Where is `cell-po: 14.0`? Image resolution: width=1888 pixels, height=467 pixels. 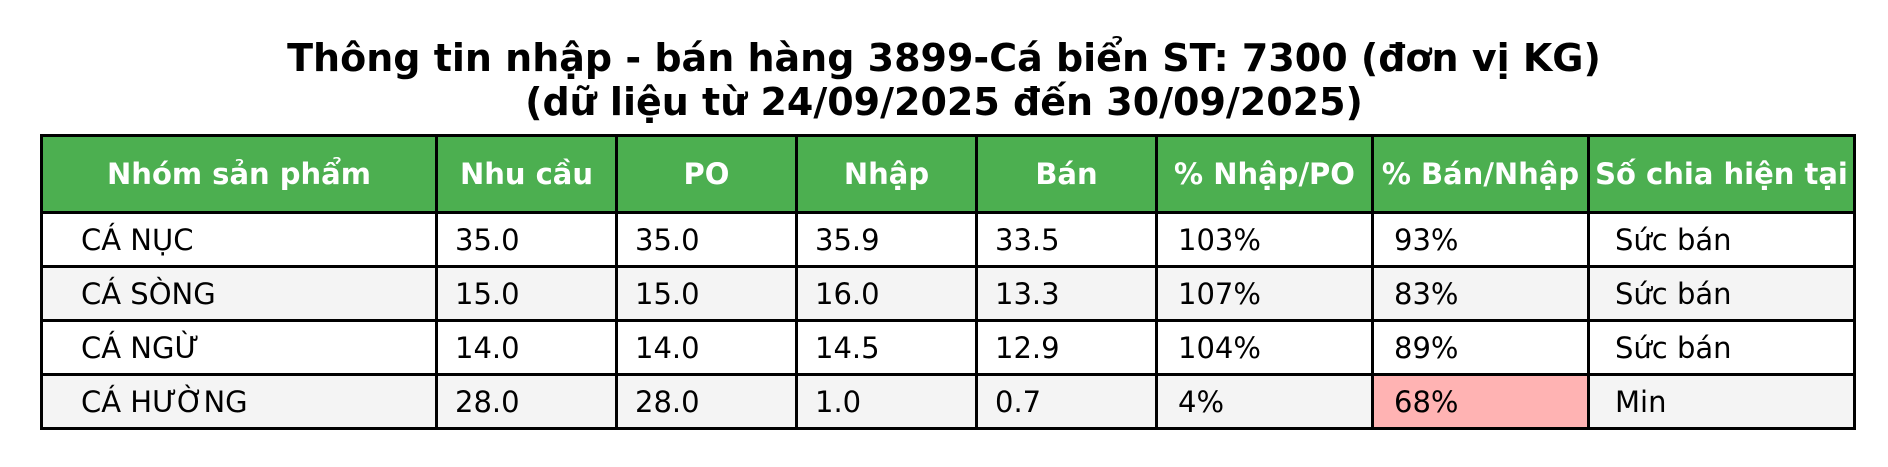
cell-po: 14.0 is located at coordinates (706, 347).